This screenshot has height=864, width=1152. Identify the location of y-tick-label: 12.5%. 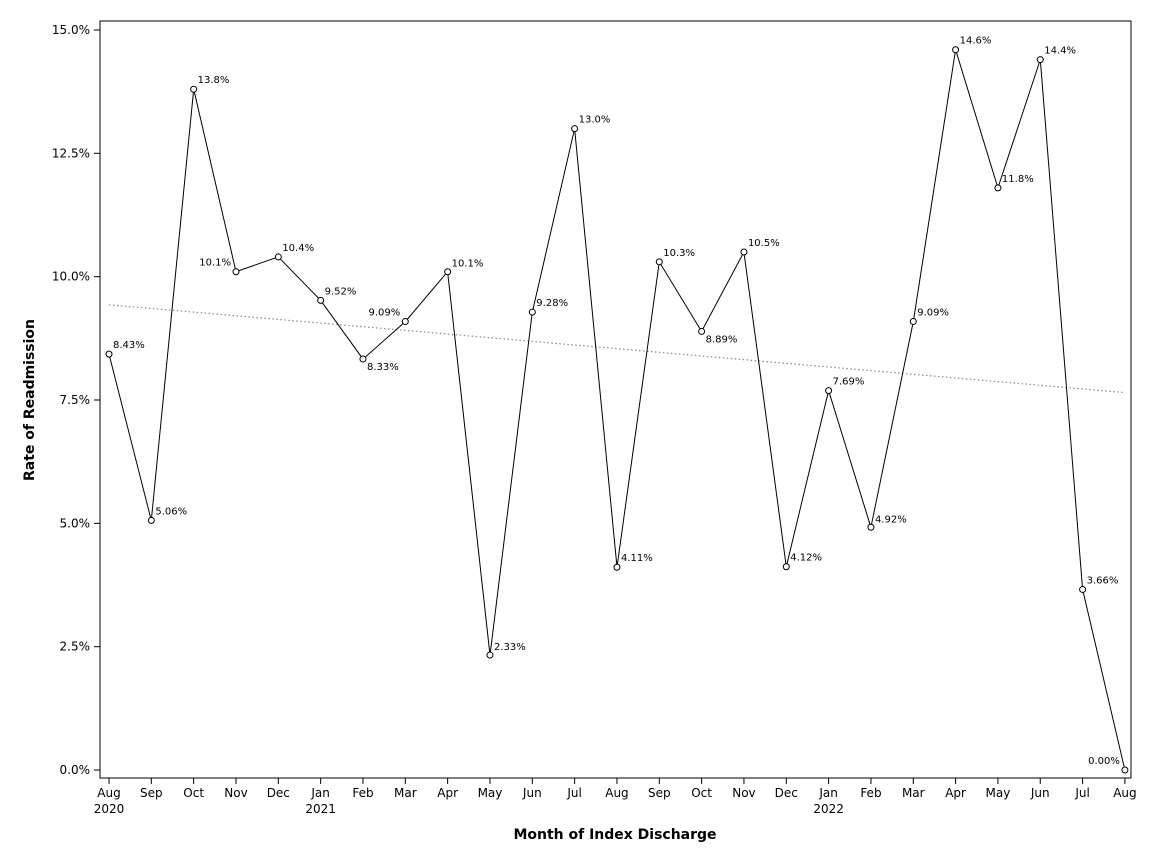
(71, 153).